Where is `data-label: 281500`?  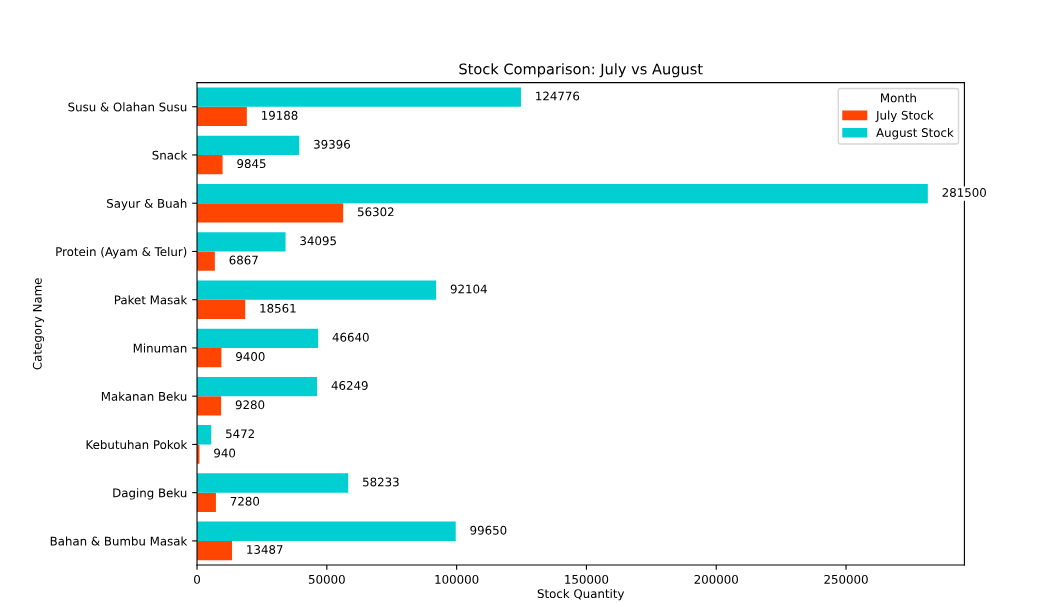
data-label: 281500 is located at coordinates (964, 192).